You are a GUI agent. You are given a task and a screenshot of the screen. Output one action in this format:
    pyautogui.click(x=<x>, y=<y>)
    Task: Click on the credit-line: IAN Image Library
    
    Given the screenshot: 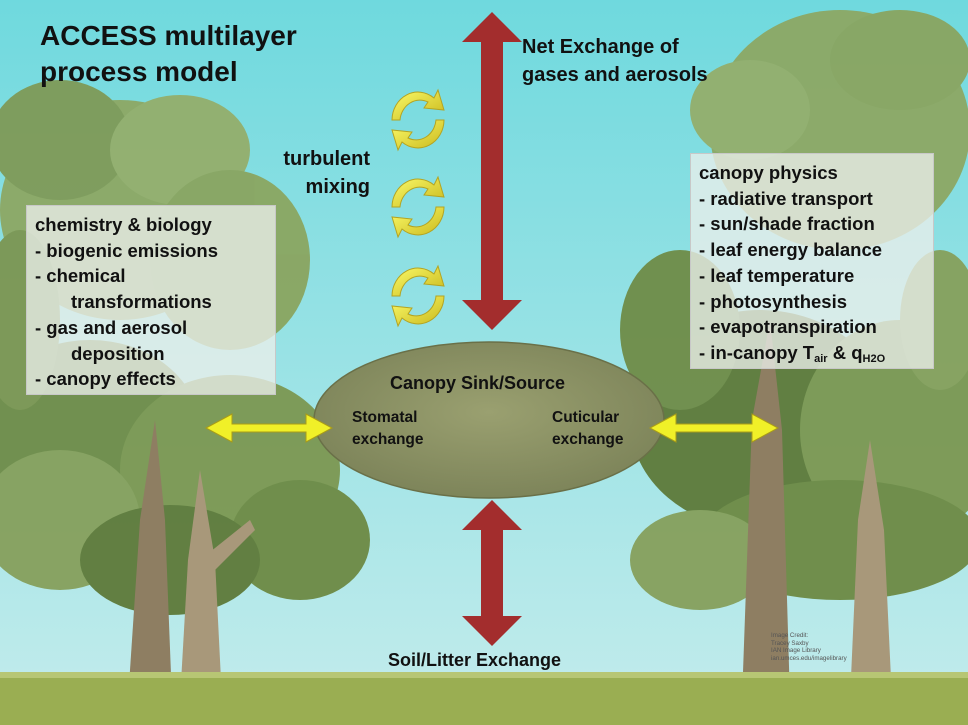 What is the action you would take?
    pyautogui.click(x=796, y=650)
    